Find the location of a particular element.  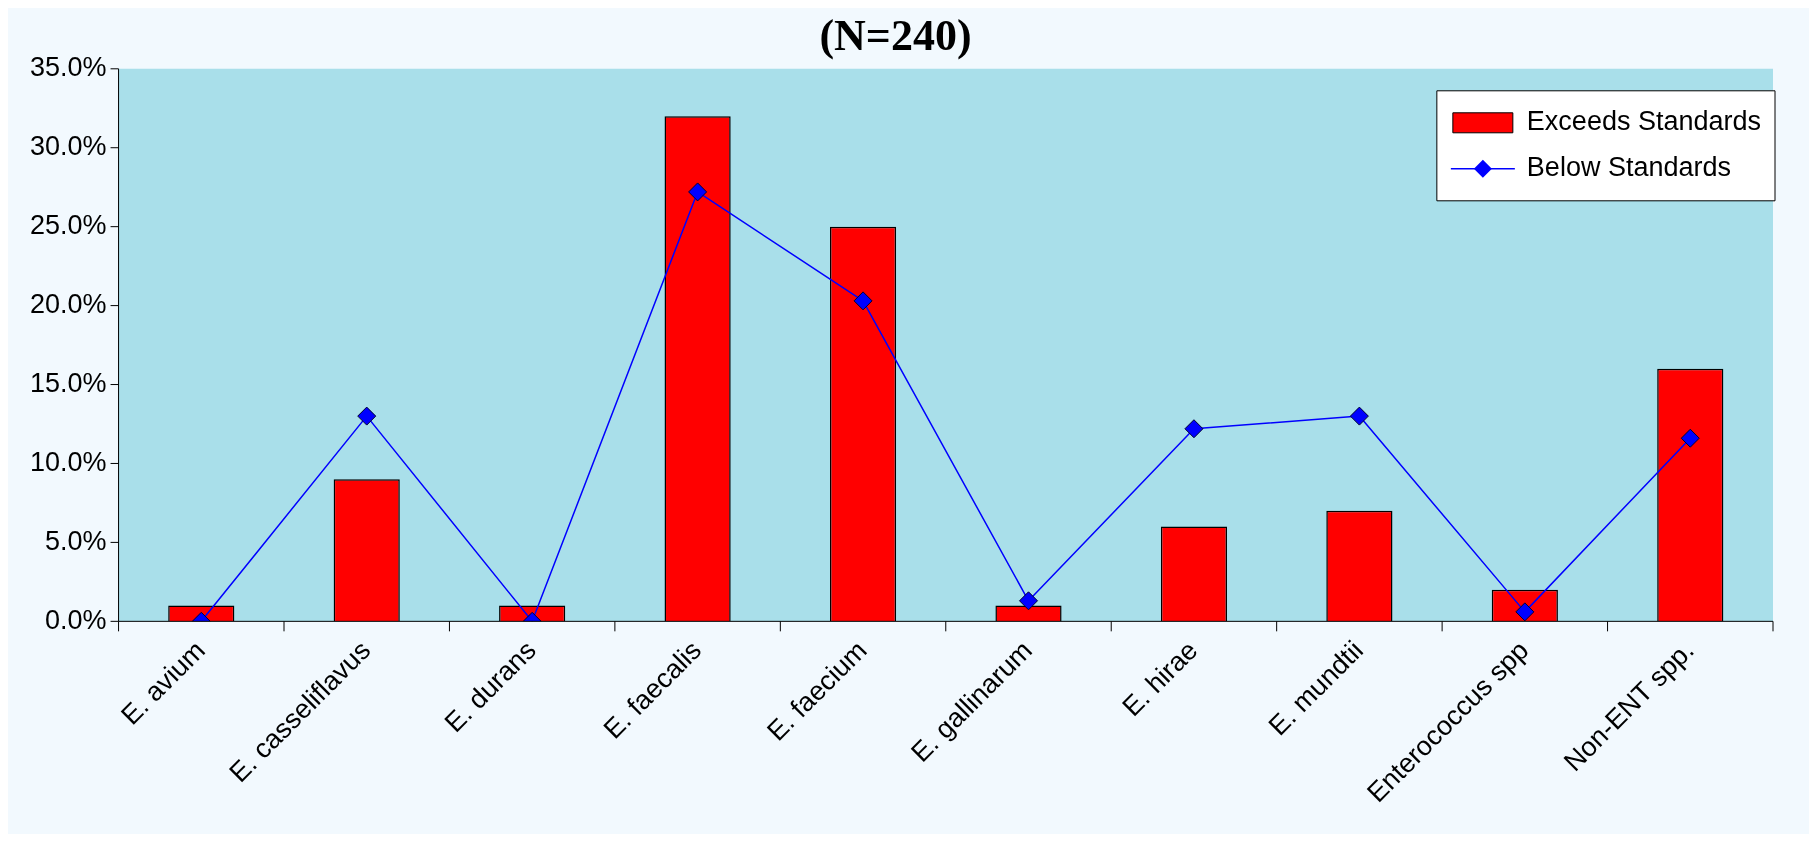

legend-label: Below Standards is located at coordinates (1628, 167).